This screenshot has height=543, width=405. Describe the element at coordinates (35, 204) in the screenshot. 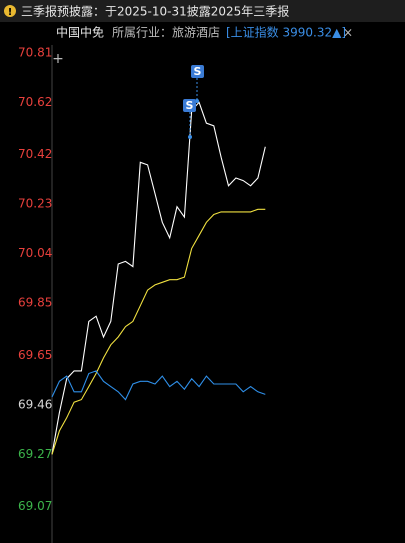

I see `y-tick-label: 70.23` at that location.